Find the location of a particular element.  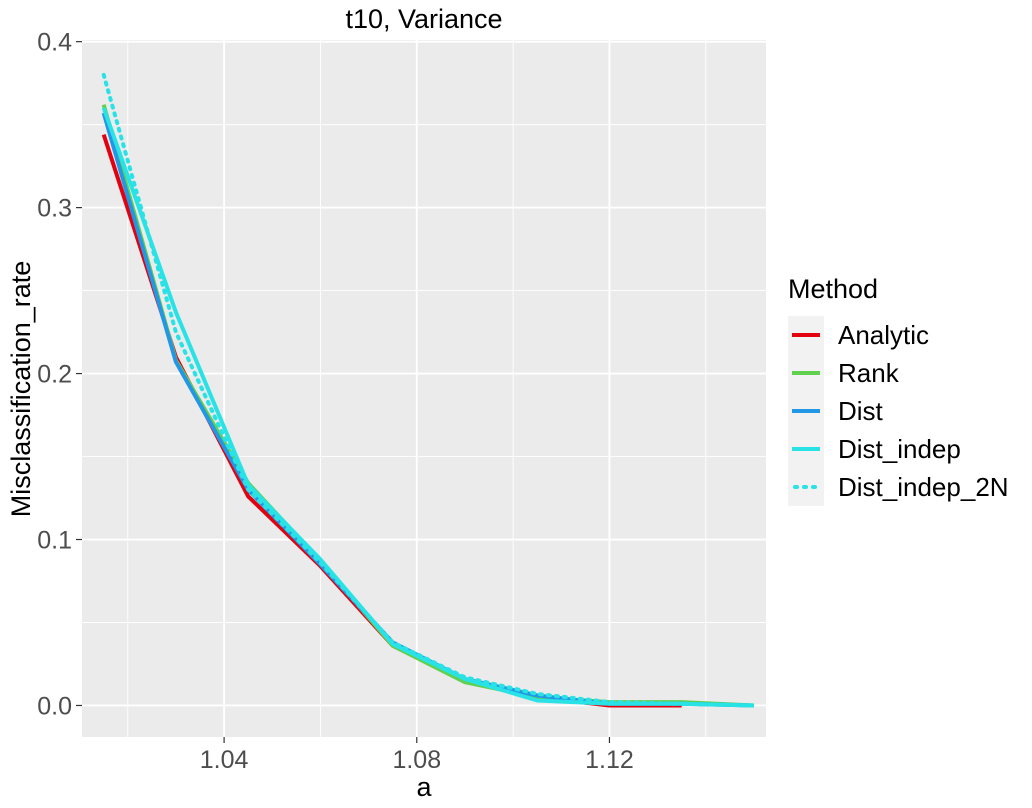

legend-title: Method is located at coordinates (833, 289).